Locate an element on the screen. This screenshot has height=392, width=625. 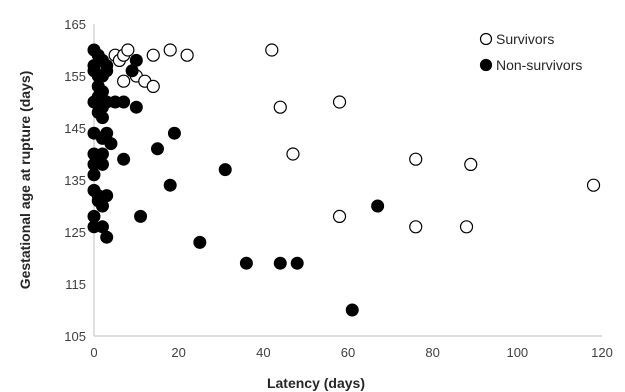
y-tick-label: 135 is located at coordinates (75, 180).